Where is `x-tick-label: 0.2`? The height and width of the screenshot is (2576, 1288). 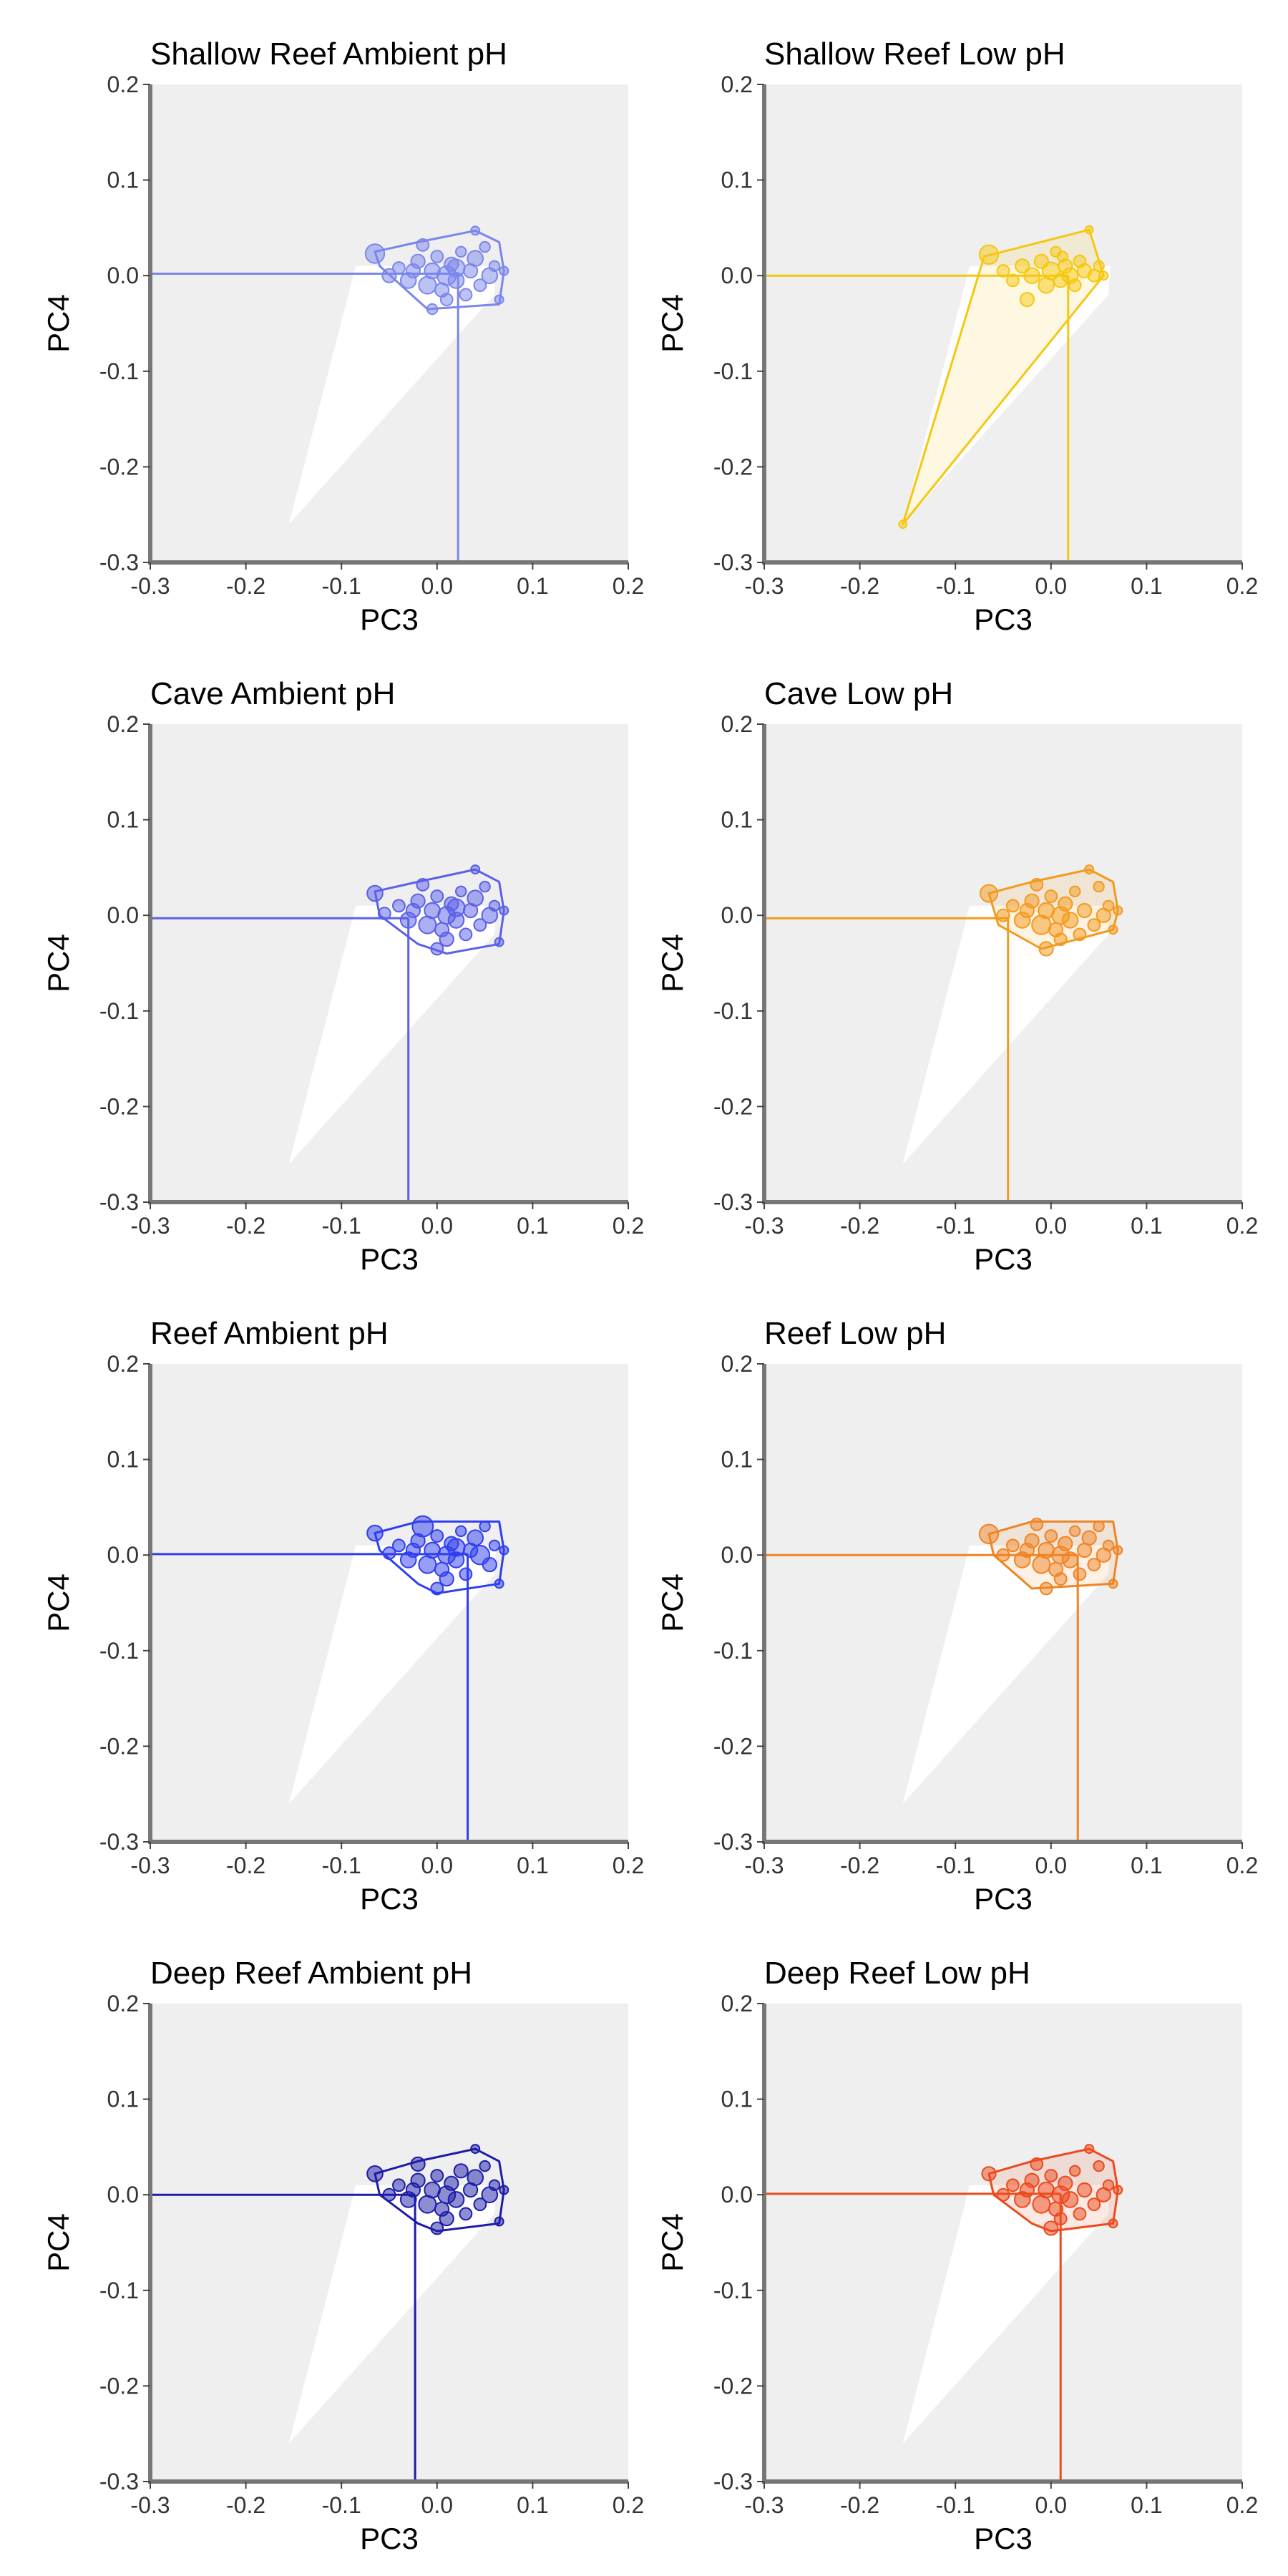
x-tick-label: 0.2 is located at coordinates (628, 2505).